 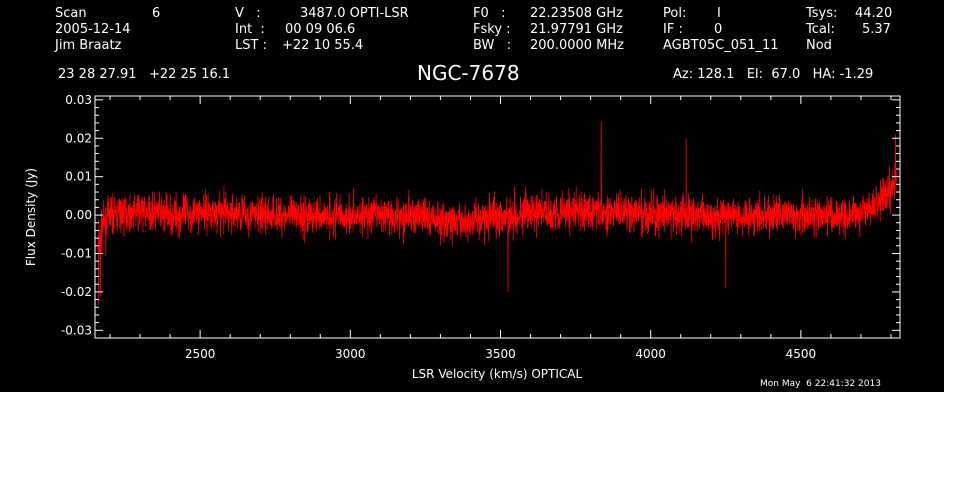 I want to click on y-tick-label: 0.00, so click(x=78, y=215).